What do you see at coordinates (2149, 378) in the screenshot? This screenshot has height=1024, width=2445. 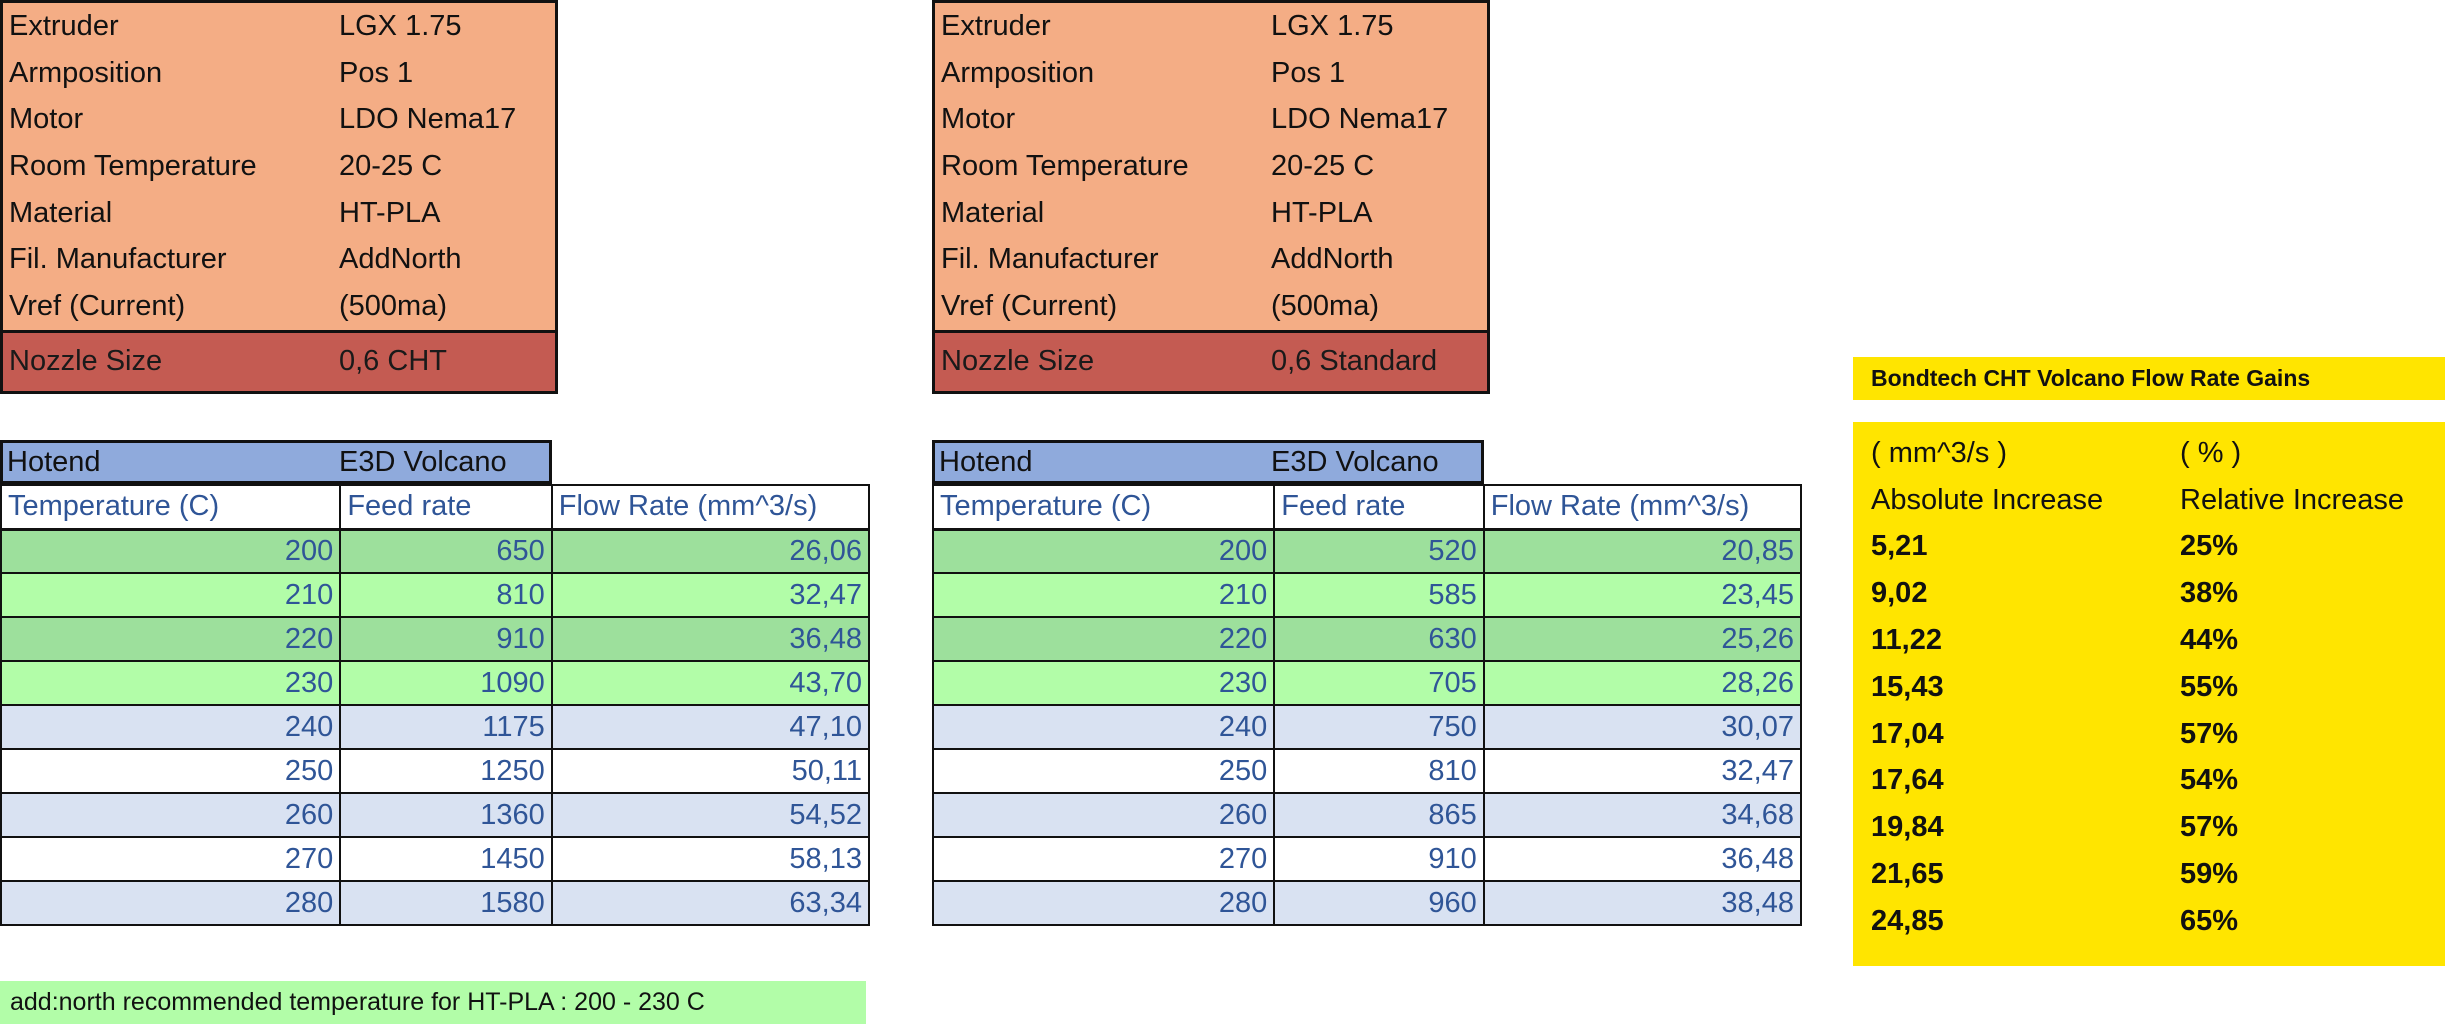 I see `gains-title: Bondtech CHT Volcano Flow Rate Gains` at bounding box center [2149, 378].